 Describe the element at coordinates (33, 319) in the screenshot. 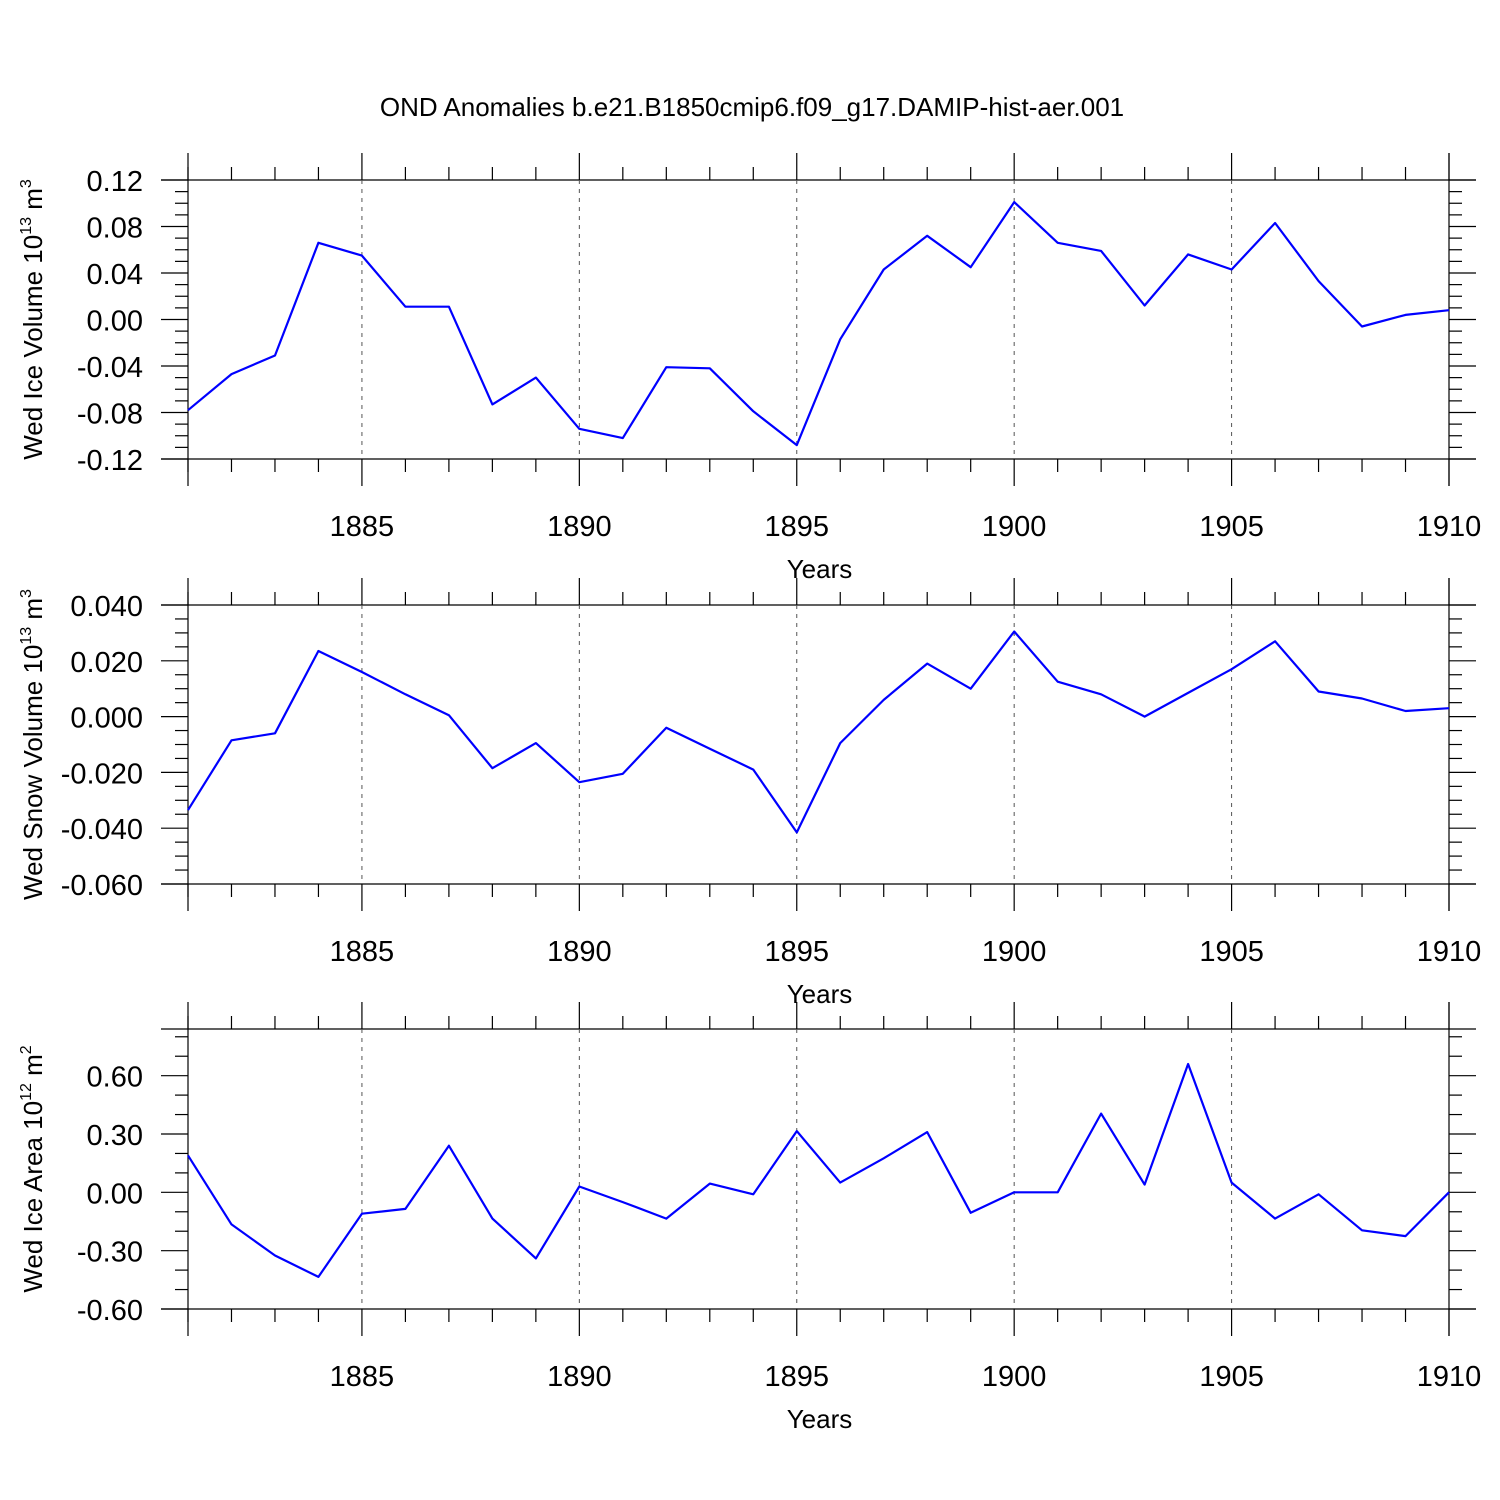

I see `y-axis-label: Wed Ice Volume 1013 m3` at that location.